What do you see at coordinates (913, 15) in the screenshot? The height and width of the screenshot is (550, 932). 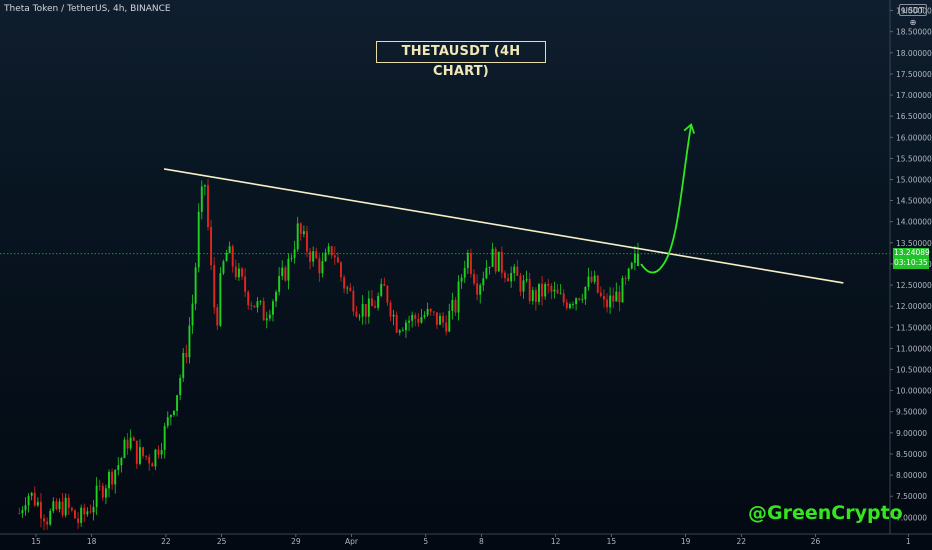 I see `currency-selector: USDT ⊕` at bounding box center [913, 15].